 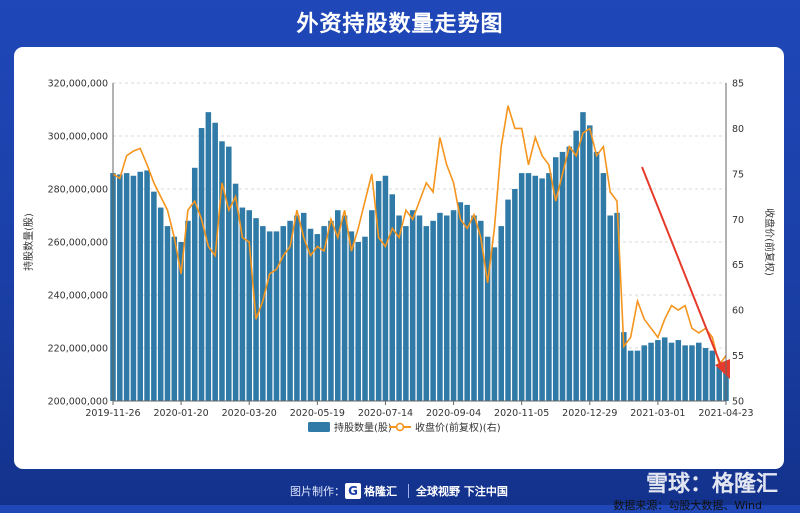 I want to click on y-right-tick-label: 55, so click(x=738, y=356).